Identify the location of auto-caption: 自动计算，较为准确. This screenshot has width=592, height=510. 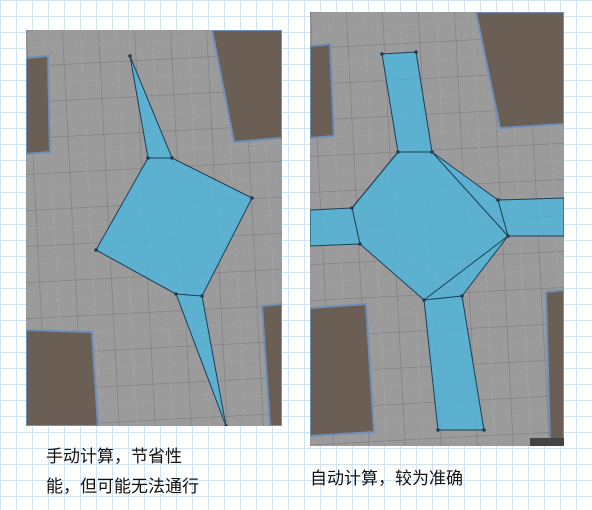
(386, 479).